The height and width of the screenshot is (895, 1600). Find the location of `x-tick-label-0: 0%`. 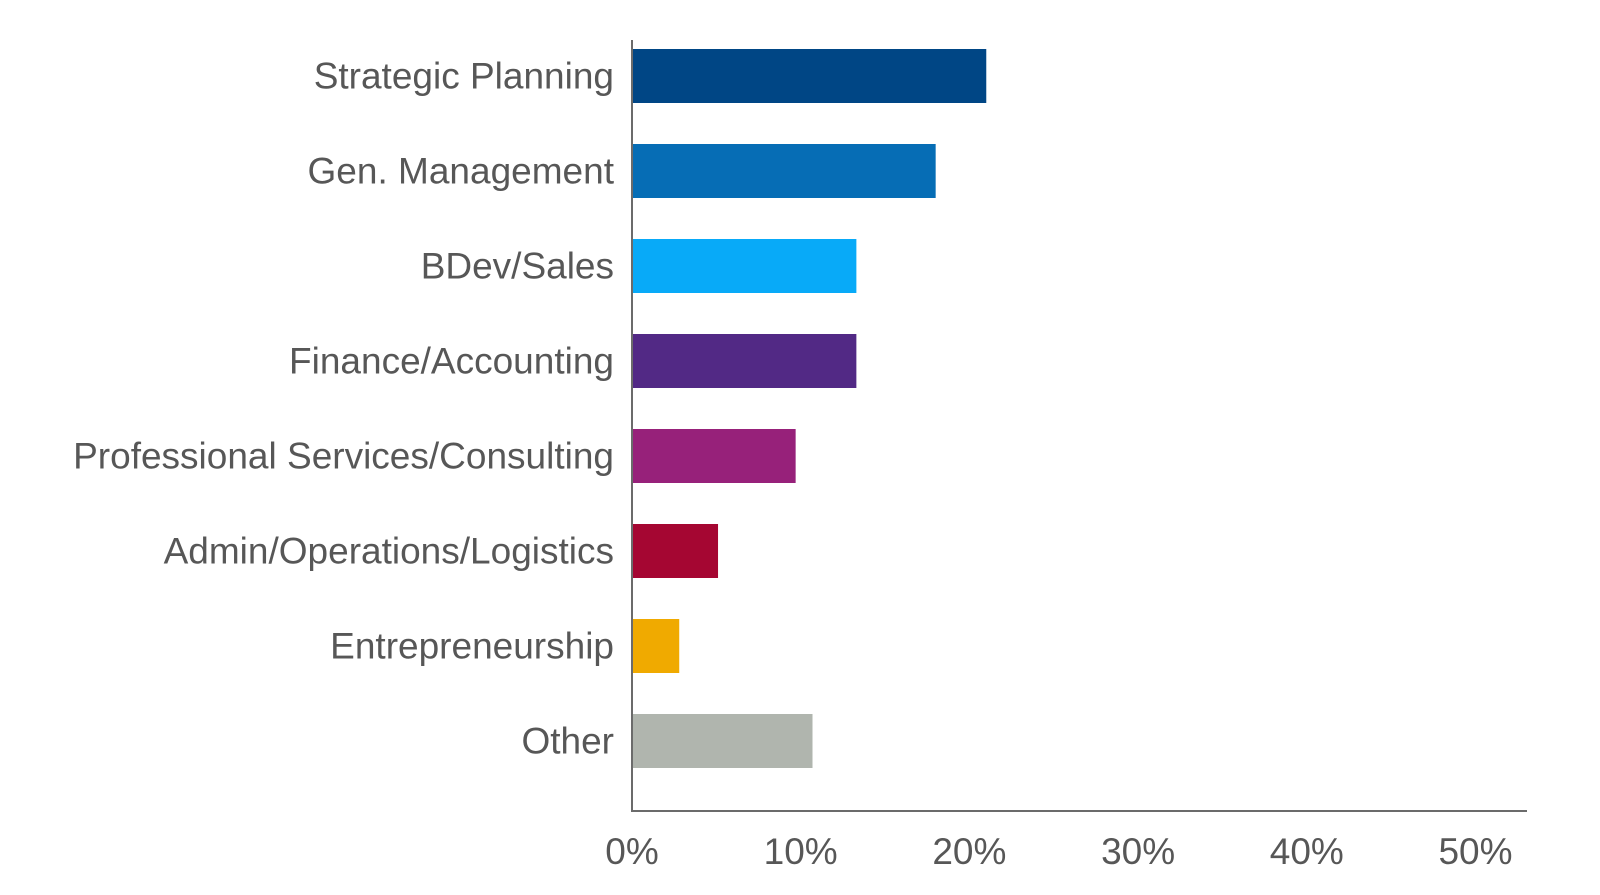

x-tick-label-0: 0% is located at coordinates (631, 851).